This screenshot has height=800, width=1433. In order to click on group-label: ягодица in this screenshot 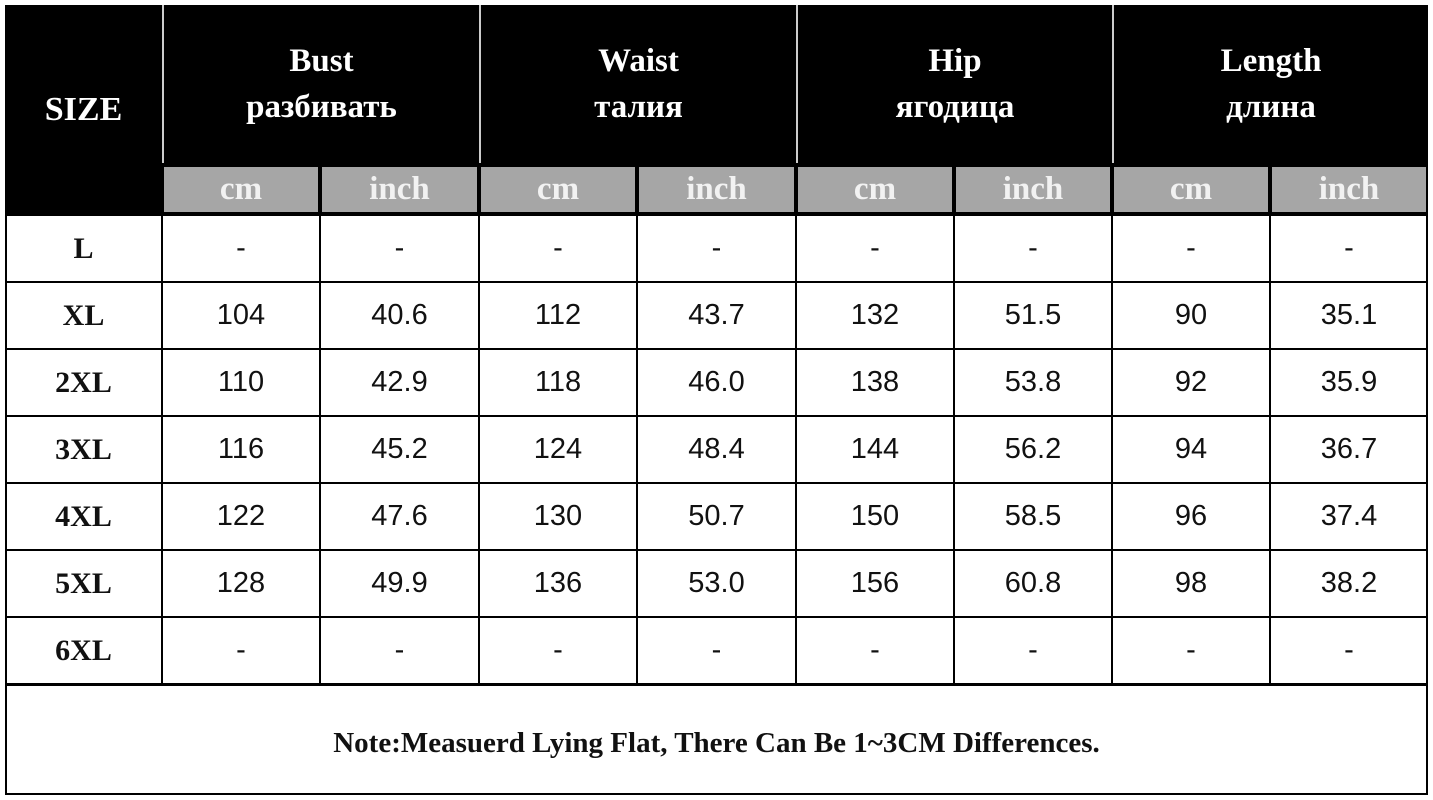, I will do `click(955, 107)`.